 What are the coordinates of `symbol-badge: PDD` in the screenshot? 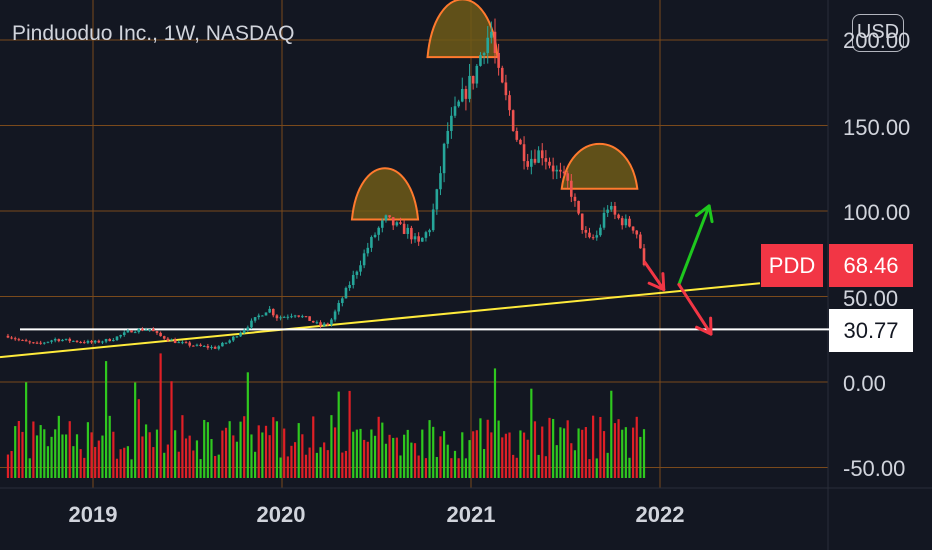 It's located at (792, 265).